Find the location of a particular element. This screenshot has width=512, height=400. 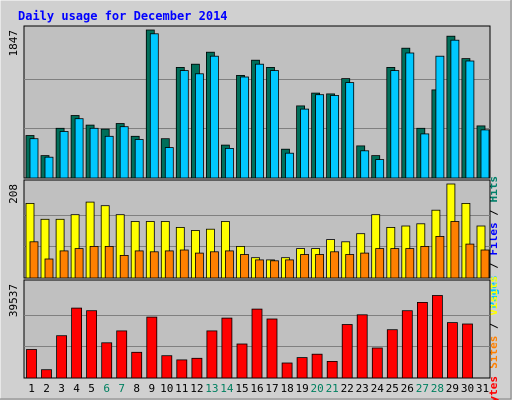

day-label-26: 26 is located at coordinates (407, 388).